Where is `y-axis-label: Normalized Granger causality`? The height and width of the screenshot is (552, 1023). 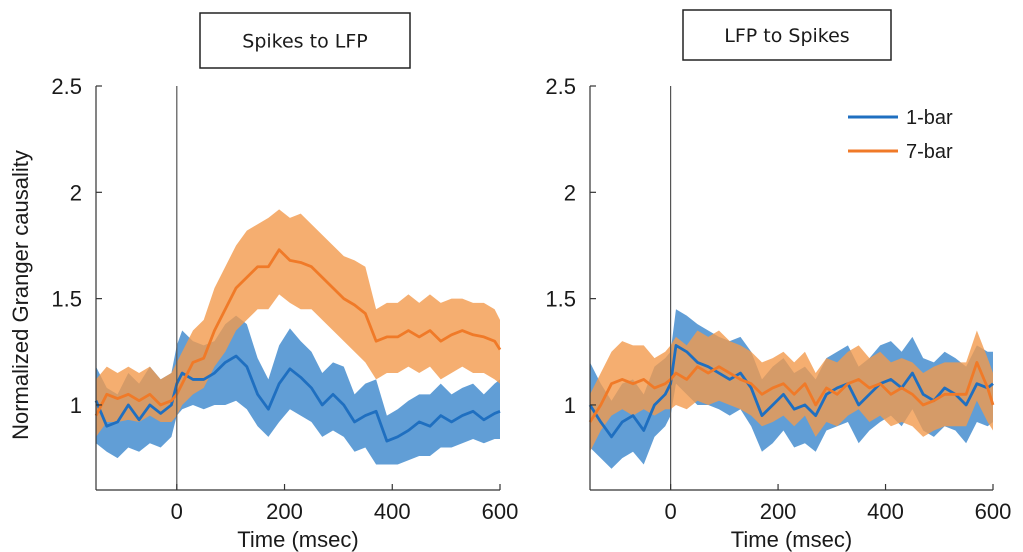 y-axis-label: Normalized Granger causality is located at coordinates (20, 295).